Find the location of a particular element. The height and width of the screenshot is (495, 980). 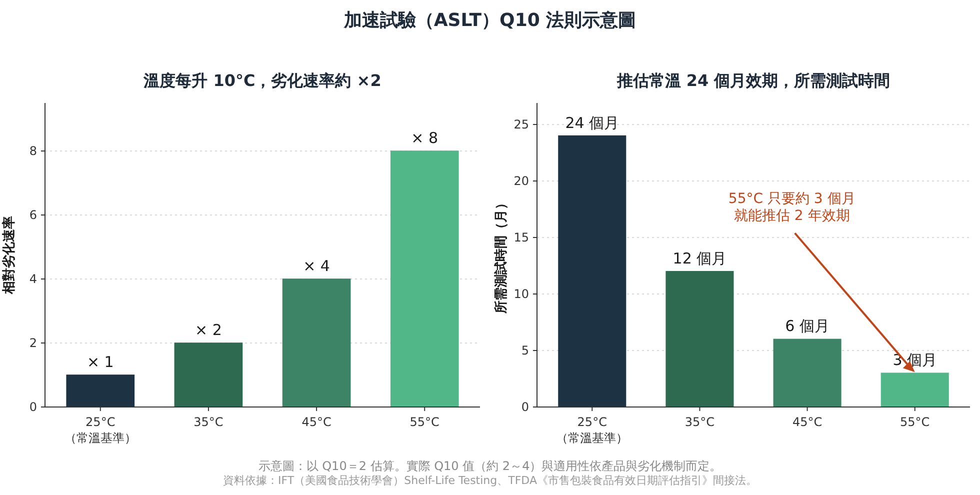

data-label: × 2 is located at coordinates (208, 330).